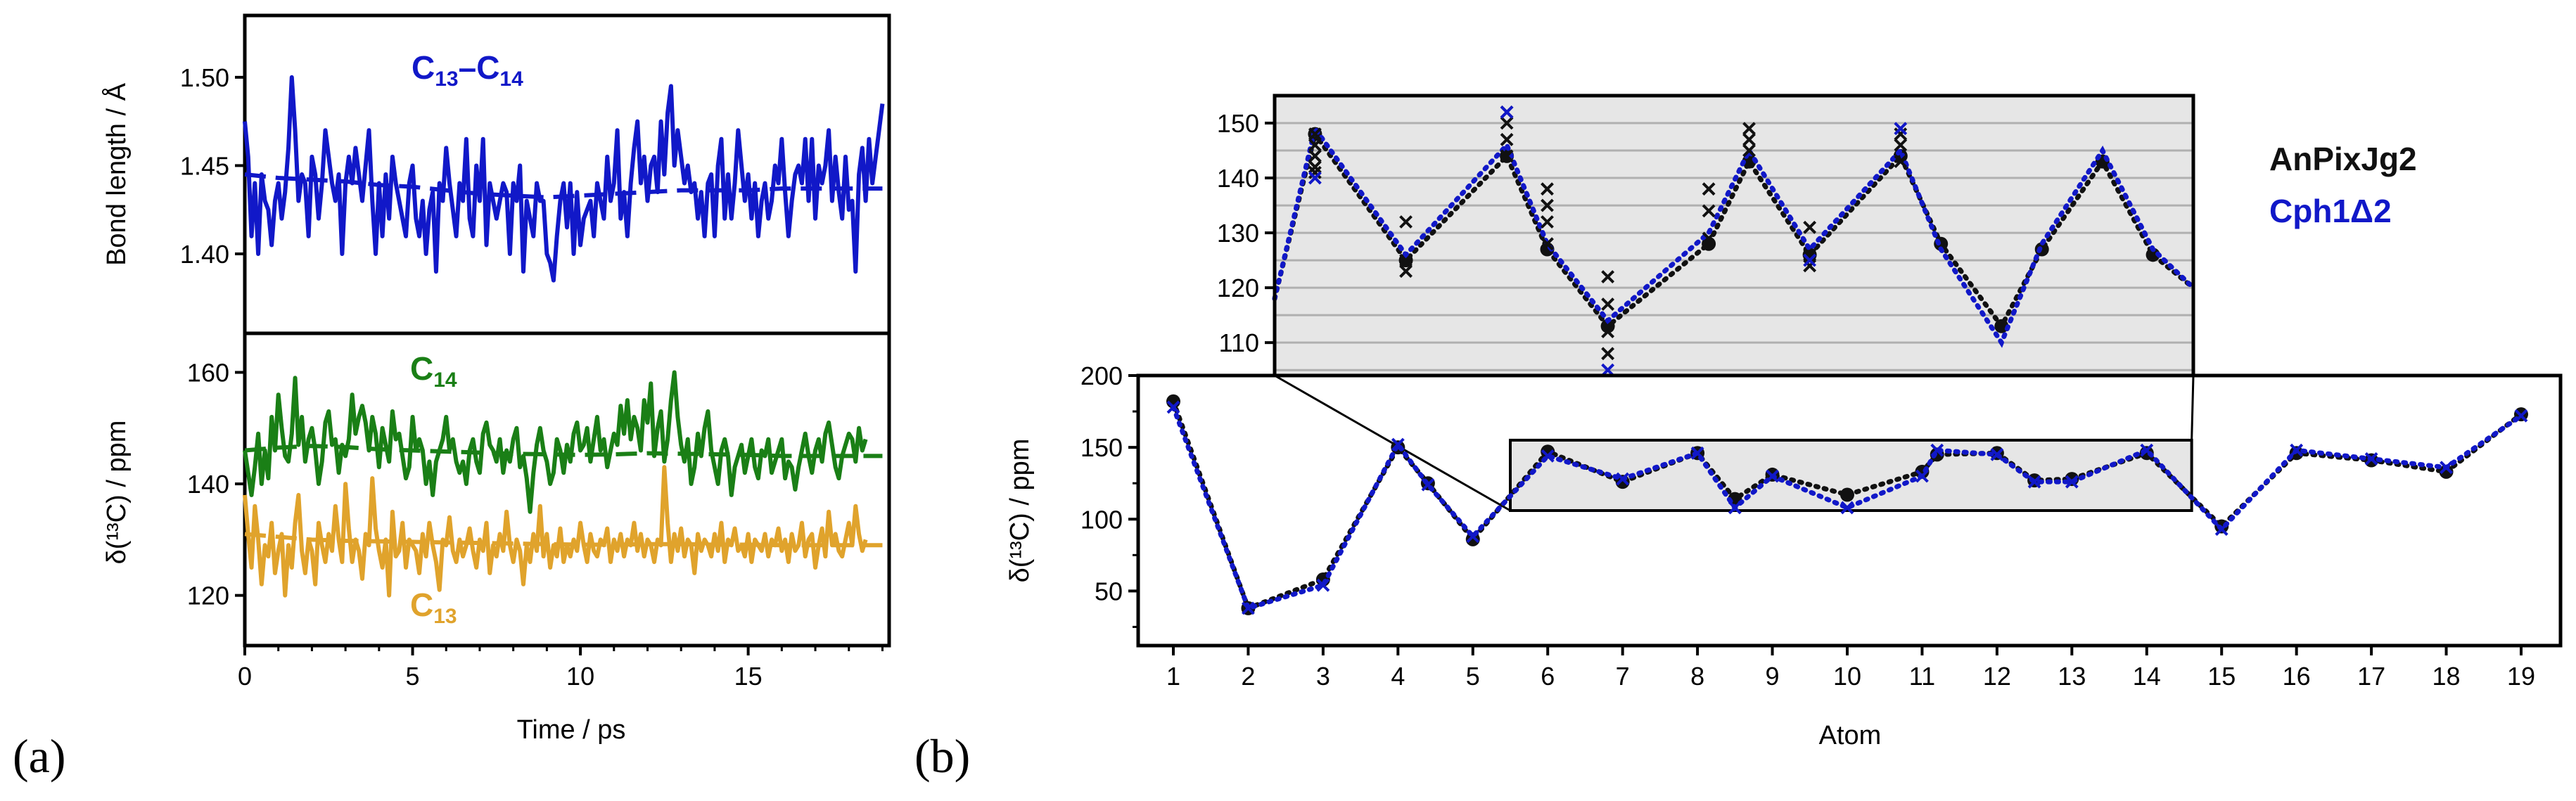 This screenshot has width=2576, height=801. I want to click on inset-y-tick-label: 140, so click(1238, 178).